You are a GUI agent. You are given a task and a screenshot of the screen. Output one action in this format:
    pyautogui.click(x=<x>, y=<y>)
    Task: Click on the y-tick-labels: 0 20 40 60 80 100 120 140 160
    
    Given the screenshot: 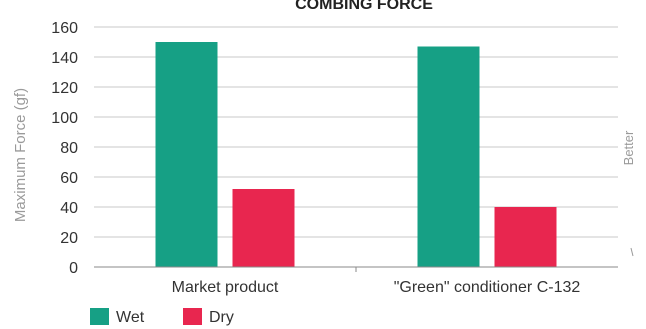 What is the action you would take?
    pyautogui.click(x=64, y=148)
    